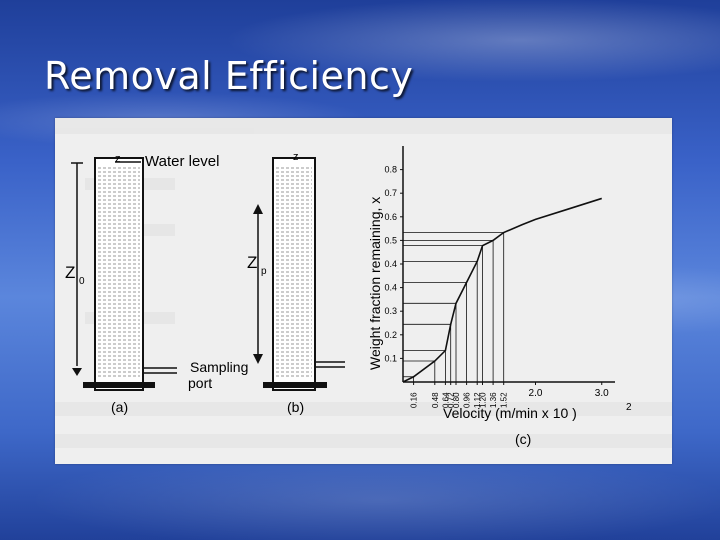  I want to click on x-tick-label: 1.52, so click(504, 400).